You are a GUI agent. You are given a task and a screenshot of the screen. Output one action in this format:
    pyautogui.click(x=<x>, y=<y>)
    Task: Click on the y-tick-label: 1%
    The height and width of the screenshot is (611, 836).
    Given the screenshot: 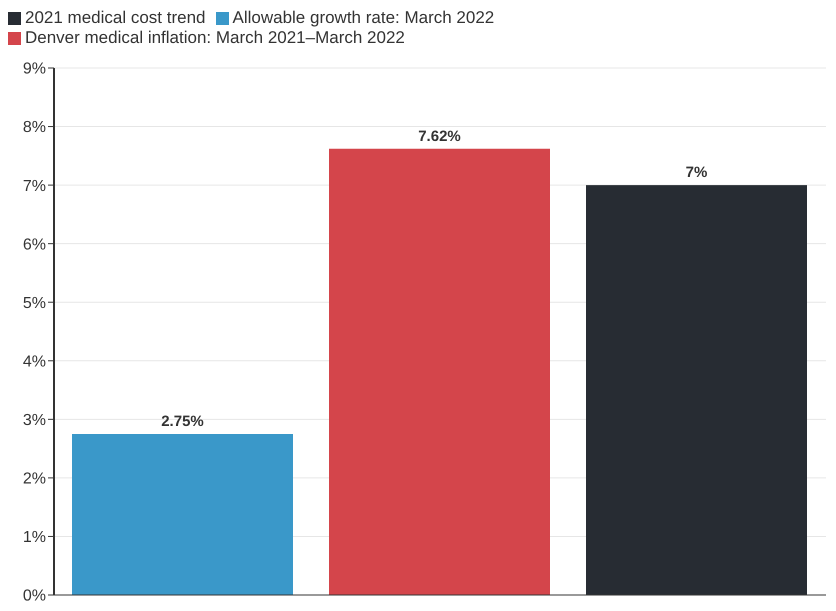 What is the action you would take?
    pyautogui.click(x=34, y=537)
    